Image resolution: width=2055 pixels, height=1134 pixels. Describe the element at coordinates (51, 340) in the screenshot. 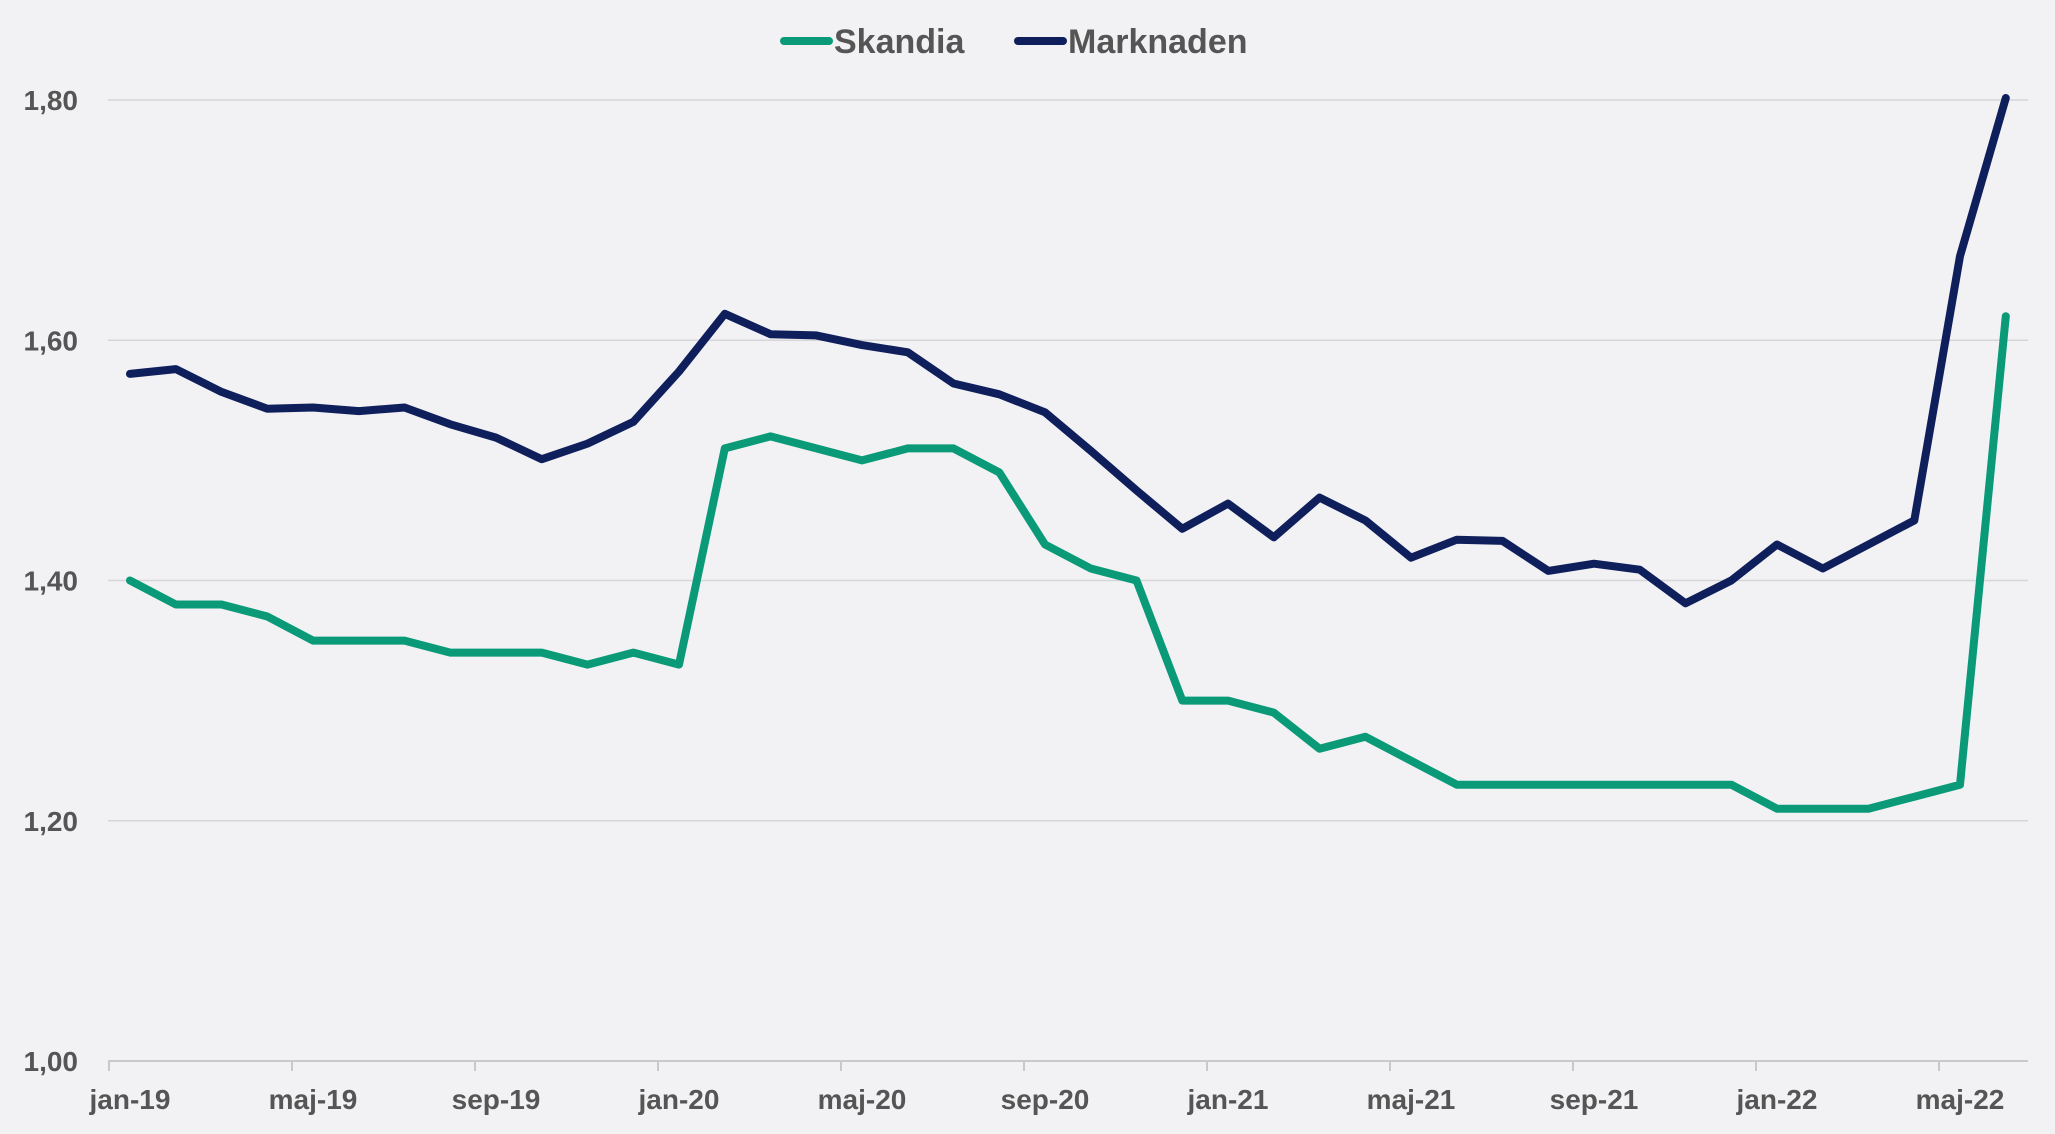

I see `y-tick-label: 1,60` at that location.